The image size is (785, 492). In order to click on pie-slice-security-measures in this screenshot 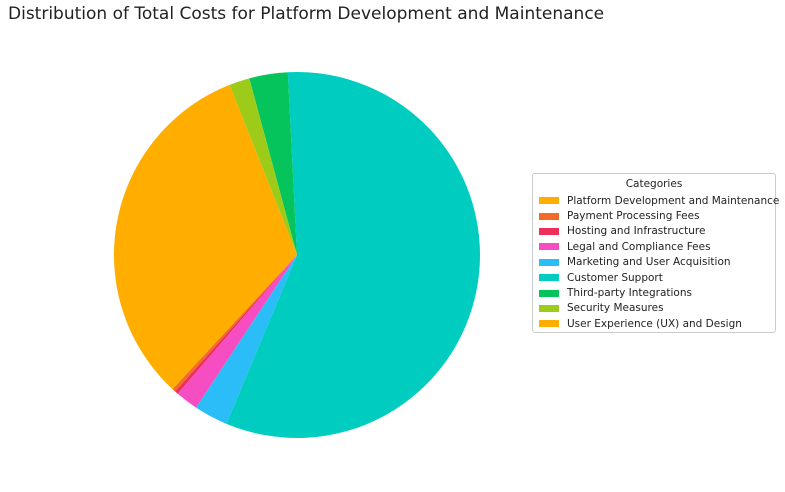, I will do `click(263, 166)`.